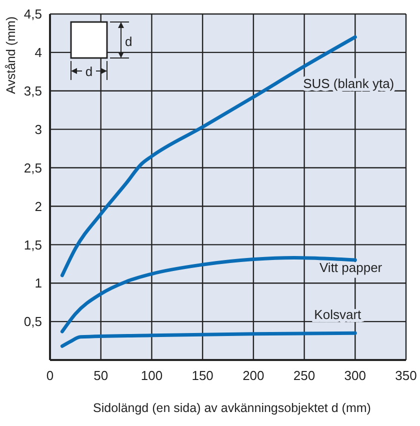 The width and height of the screenshot is (420, 426). Describe the element at coordinates (151, 375) in the screenshot. I see `x-tick-label: 100` at that location.